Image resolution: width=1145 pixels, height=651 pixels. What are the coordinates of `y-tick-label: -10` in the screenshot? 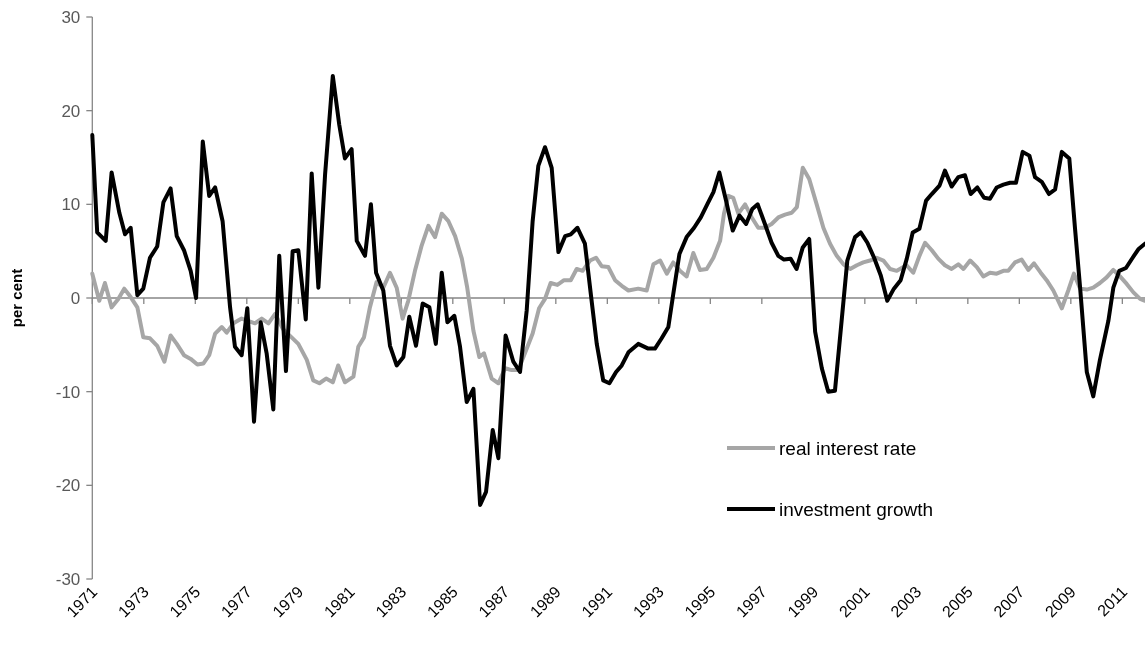 It's located at (68, 392).